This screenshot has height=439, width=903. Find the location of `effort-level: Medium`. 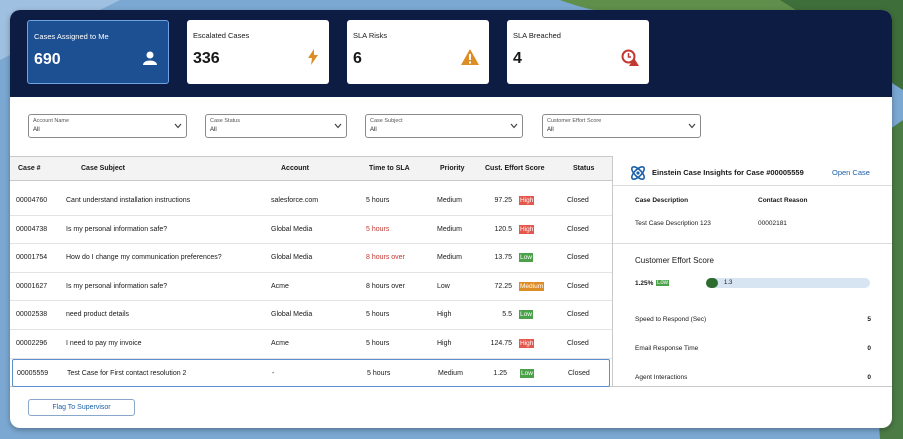

effort-level: Medium is located at coordinates (532, 286).